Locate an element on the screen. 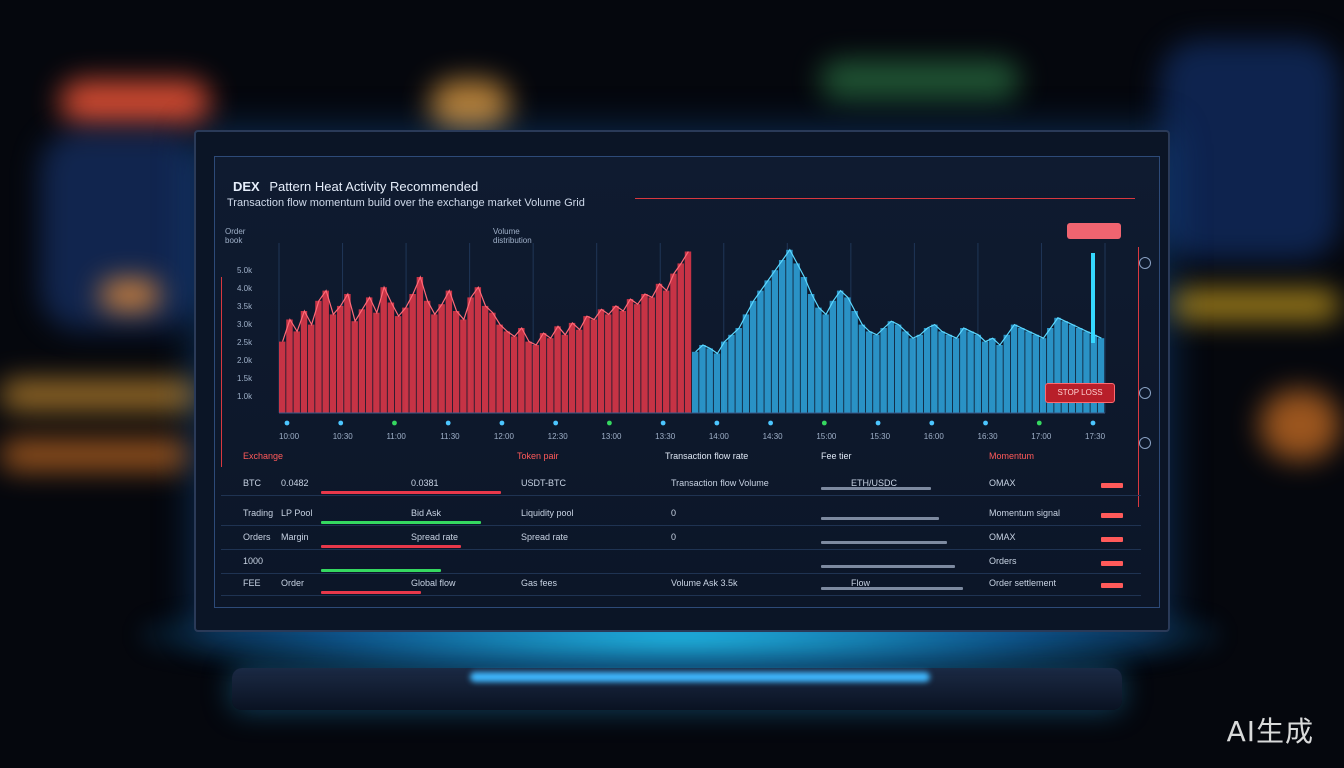 The height and width of the screenshot is (768, 1344). x-tick-label: 12:30 is located at coordinates (558, 436).